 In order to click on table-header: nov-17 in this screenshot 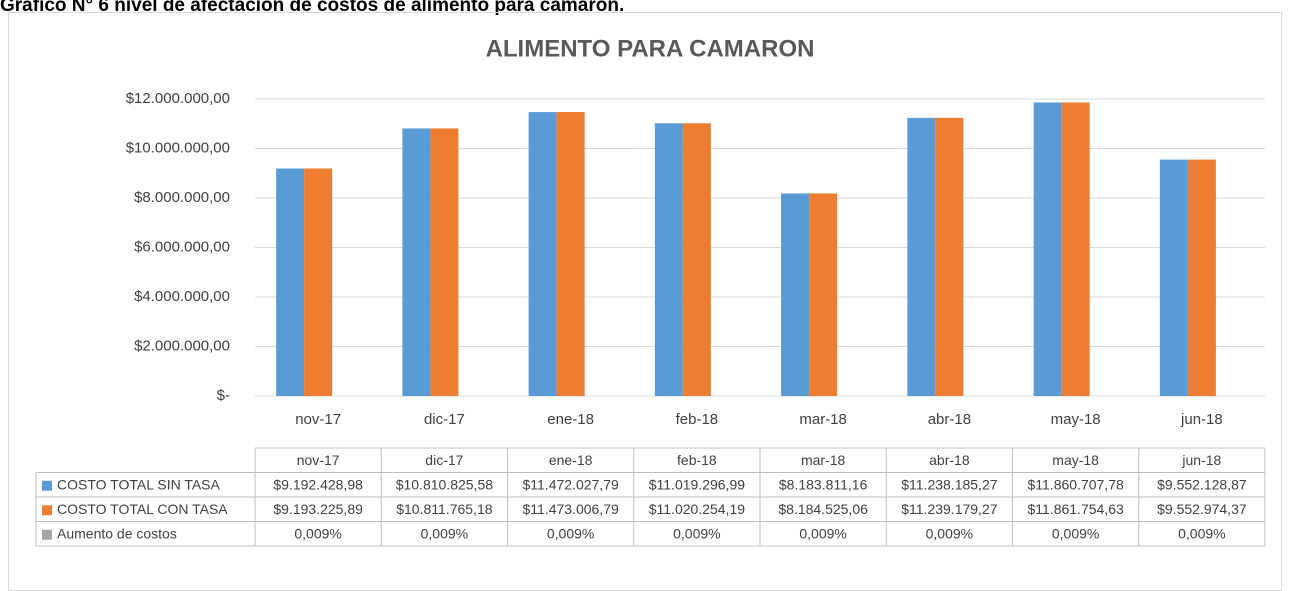, I will do `click(318, 460)`.